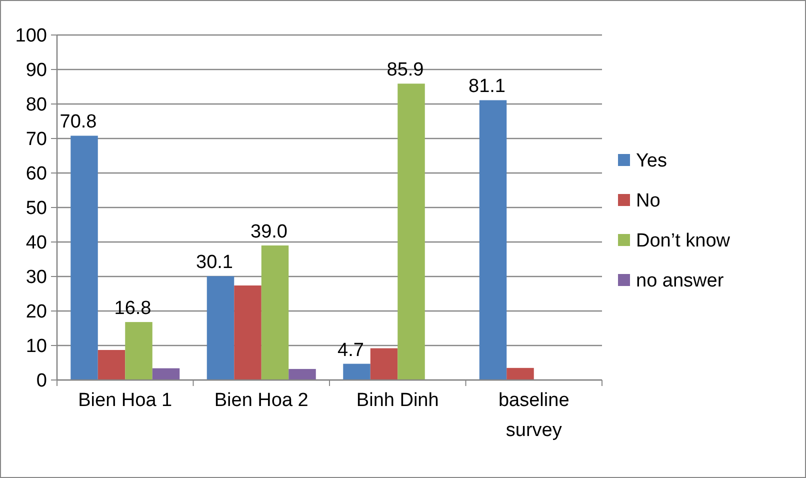 The image size is (806, 478). Describe the element at coordinates (36, 209) in the screenshot. I see `y-tick-label: 50` at that location.